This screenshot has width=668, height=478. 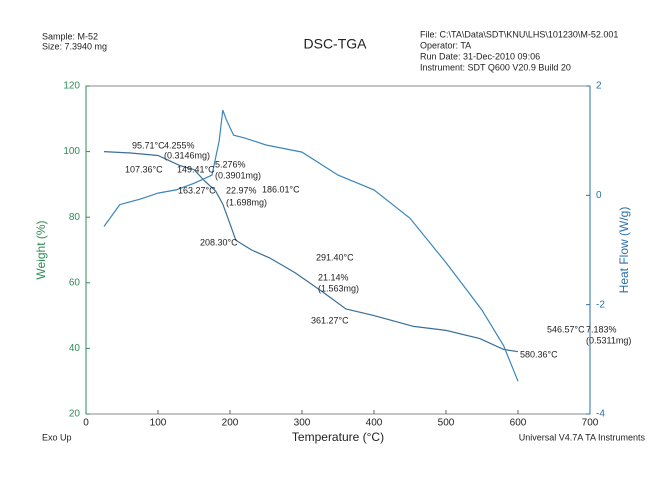 I want to click on footer-right: Universal V4.7A TA Instruments, so click(x=582, y=437).